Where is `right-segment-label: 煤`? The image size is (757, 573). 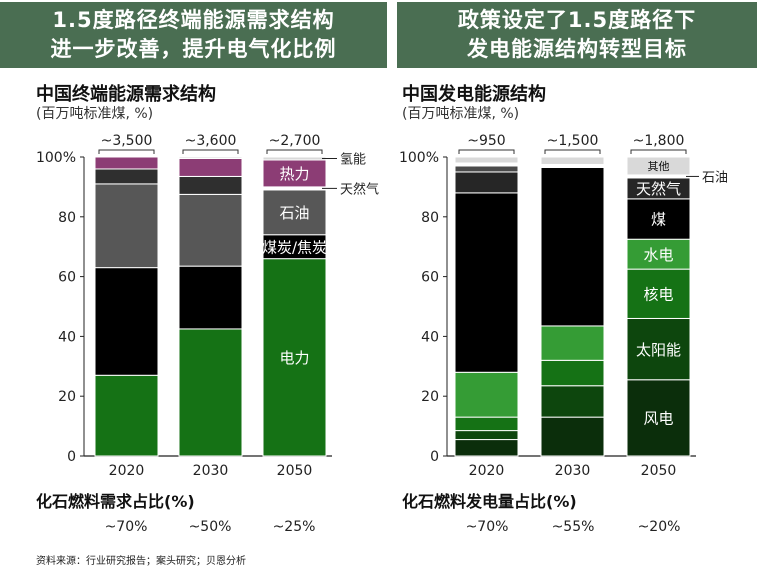
right-segment-label: 煤 is located at coordinates (658, 220).